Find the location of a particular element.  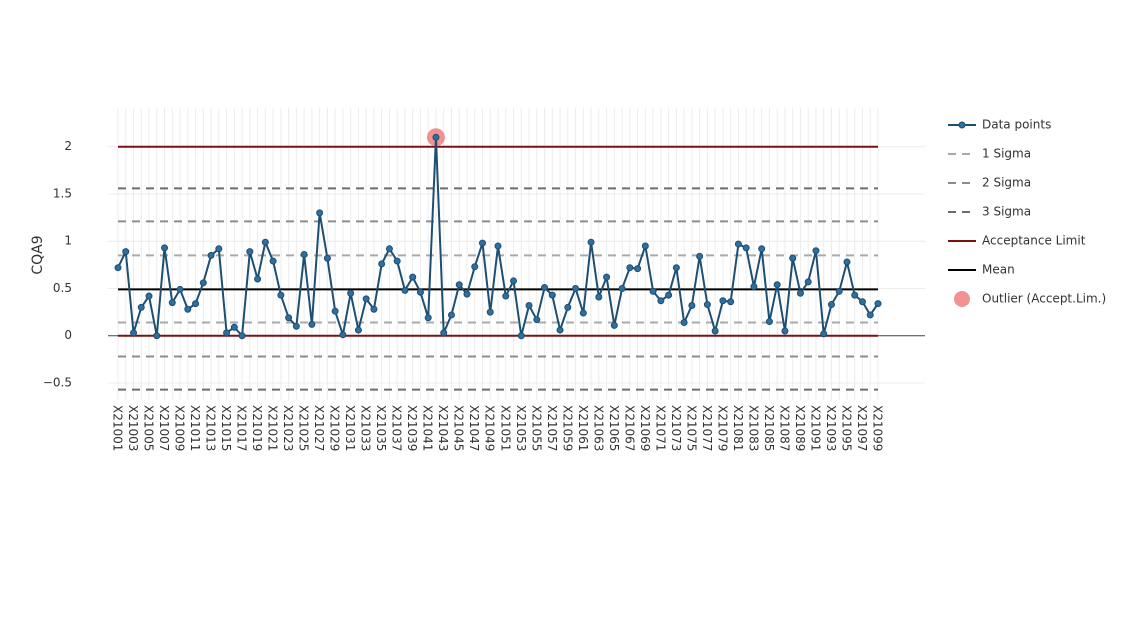

legend-label: Outlier (Accept.Lim.) is located at coordinates (1044, 299).